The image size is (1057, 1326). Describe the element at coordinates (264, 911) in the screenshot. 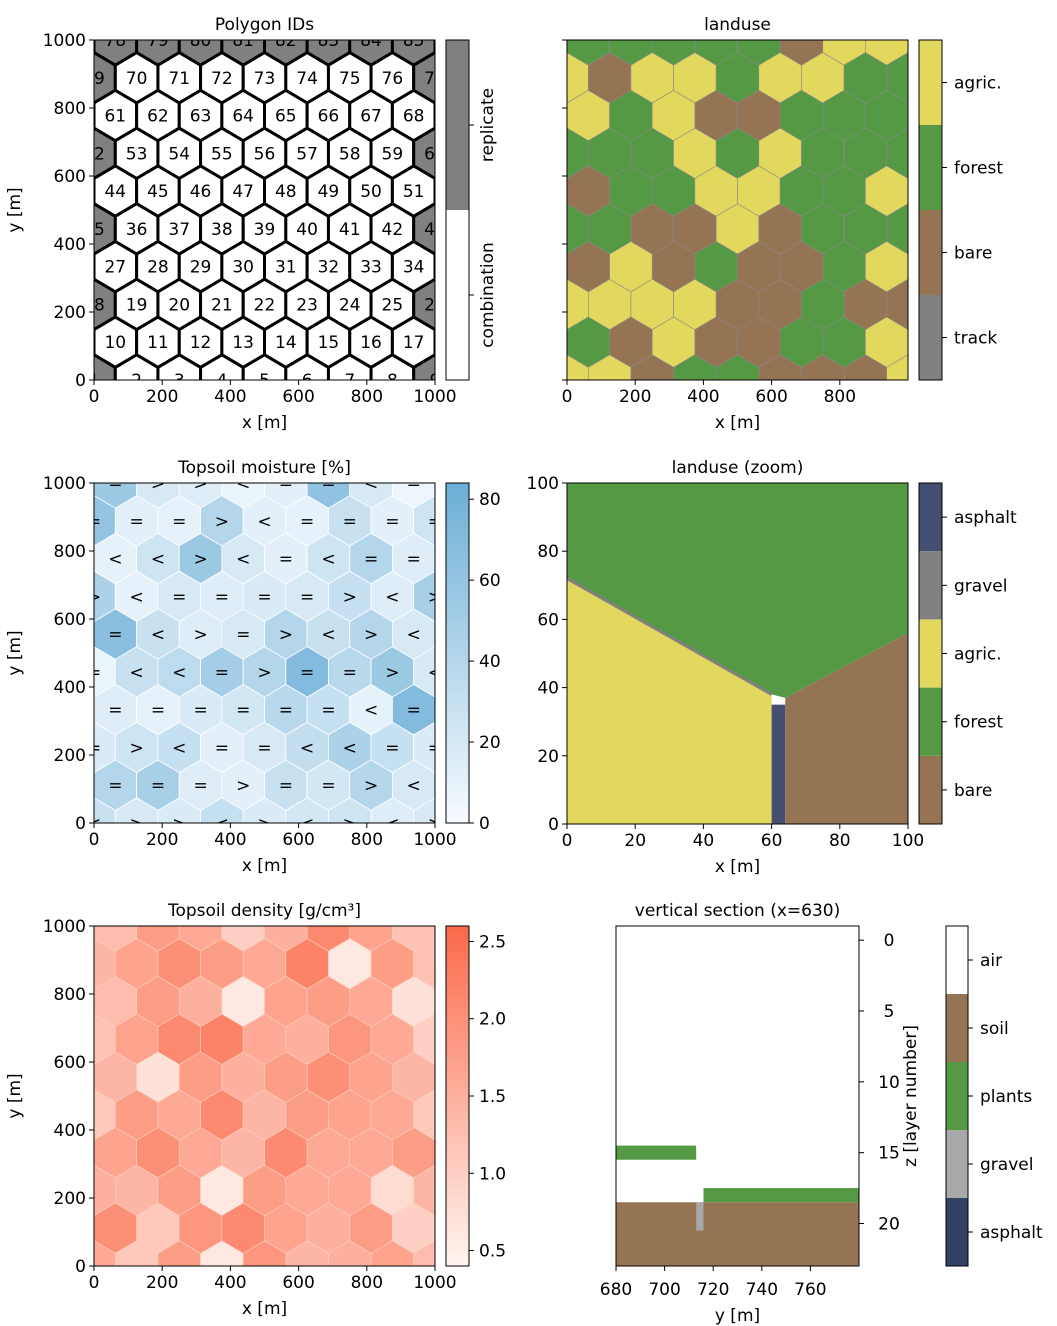

I see `chart-title: Topsoil density [g/cm³]` at that location.